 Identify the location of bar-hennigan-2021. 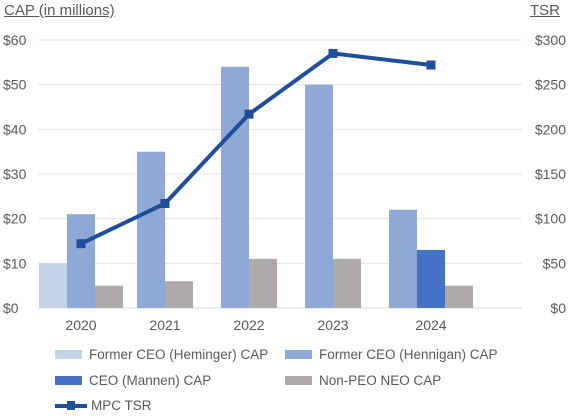
(151, 229).